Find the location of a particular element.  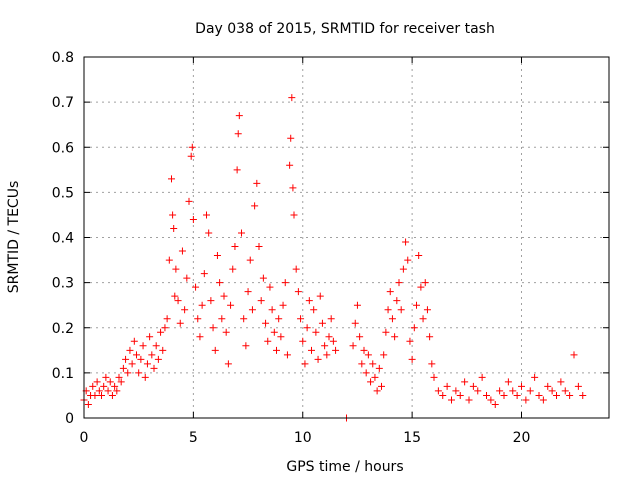

y-tick-label: 0.5 is located at coordinates (63, 193).